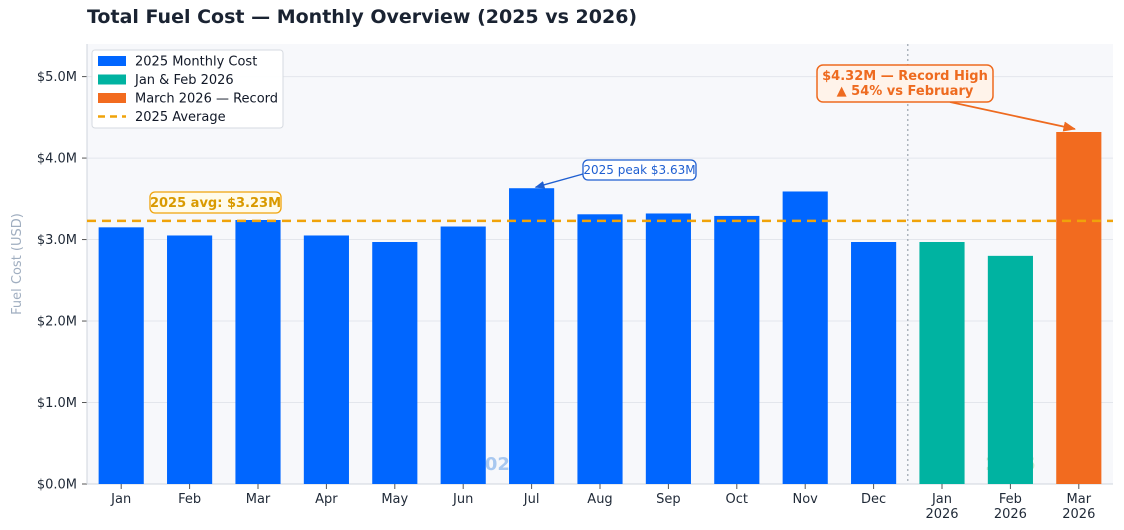 The width and height of the screenshot is (1124, 530). What do you see at coordinates (394, 499) in the screenshot?
I see `x-tick-label-4: May` at bounding box center [394, 499].